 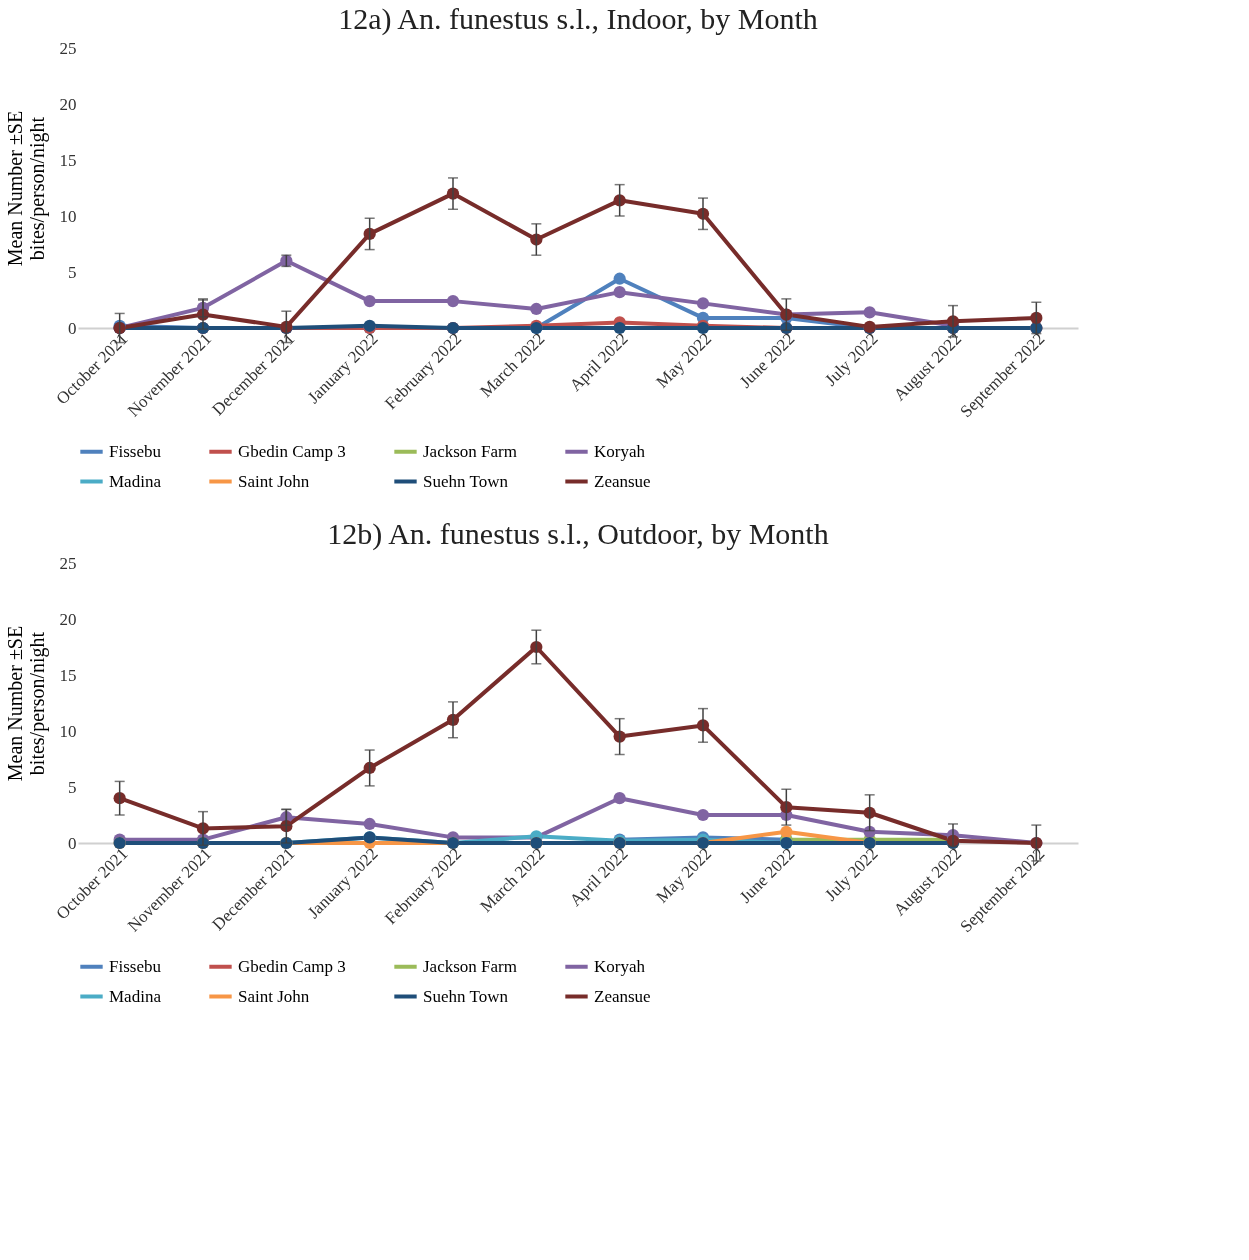 I want to click on chart-title: 12b) An. funestus s.l., Outdoor, by Month, so click(x=578, y=534).